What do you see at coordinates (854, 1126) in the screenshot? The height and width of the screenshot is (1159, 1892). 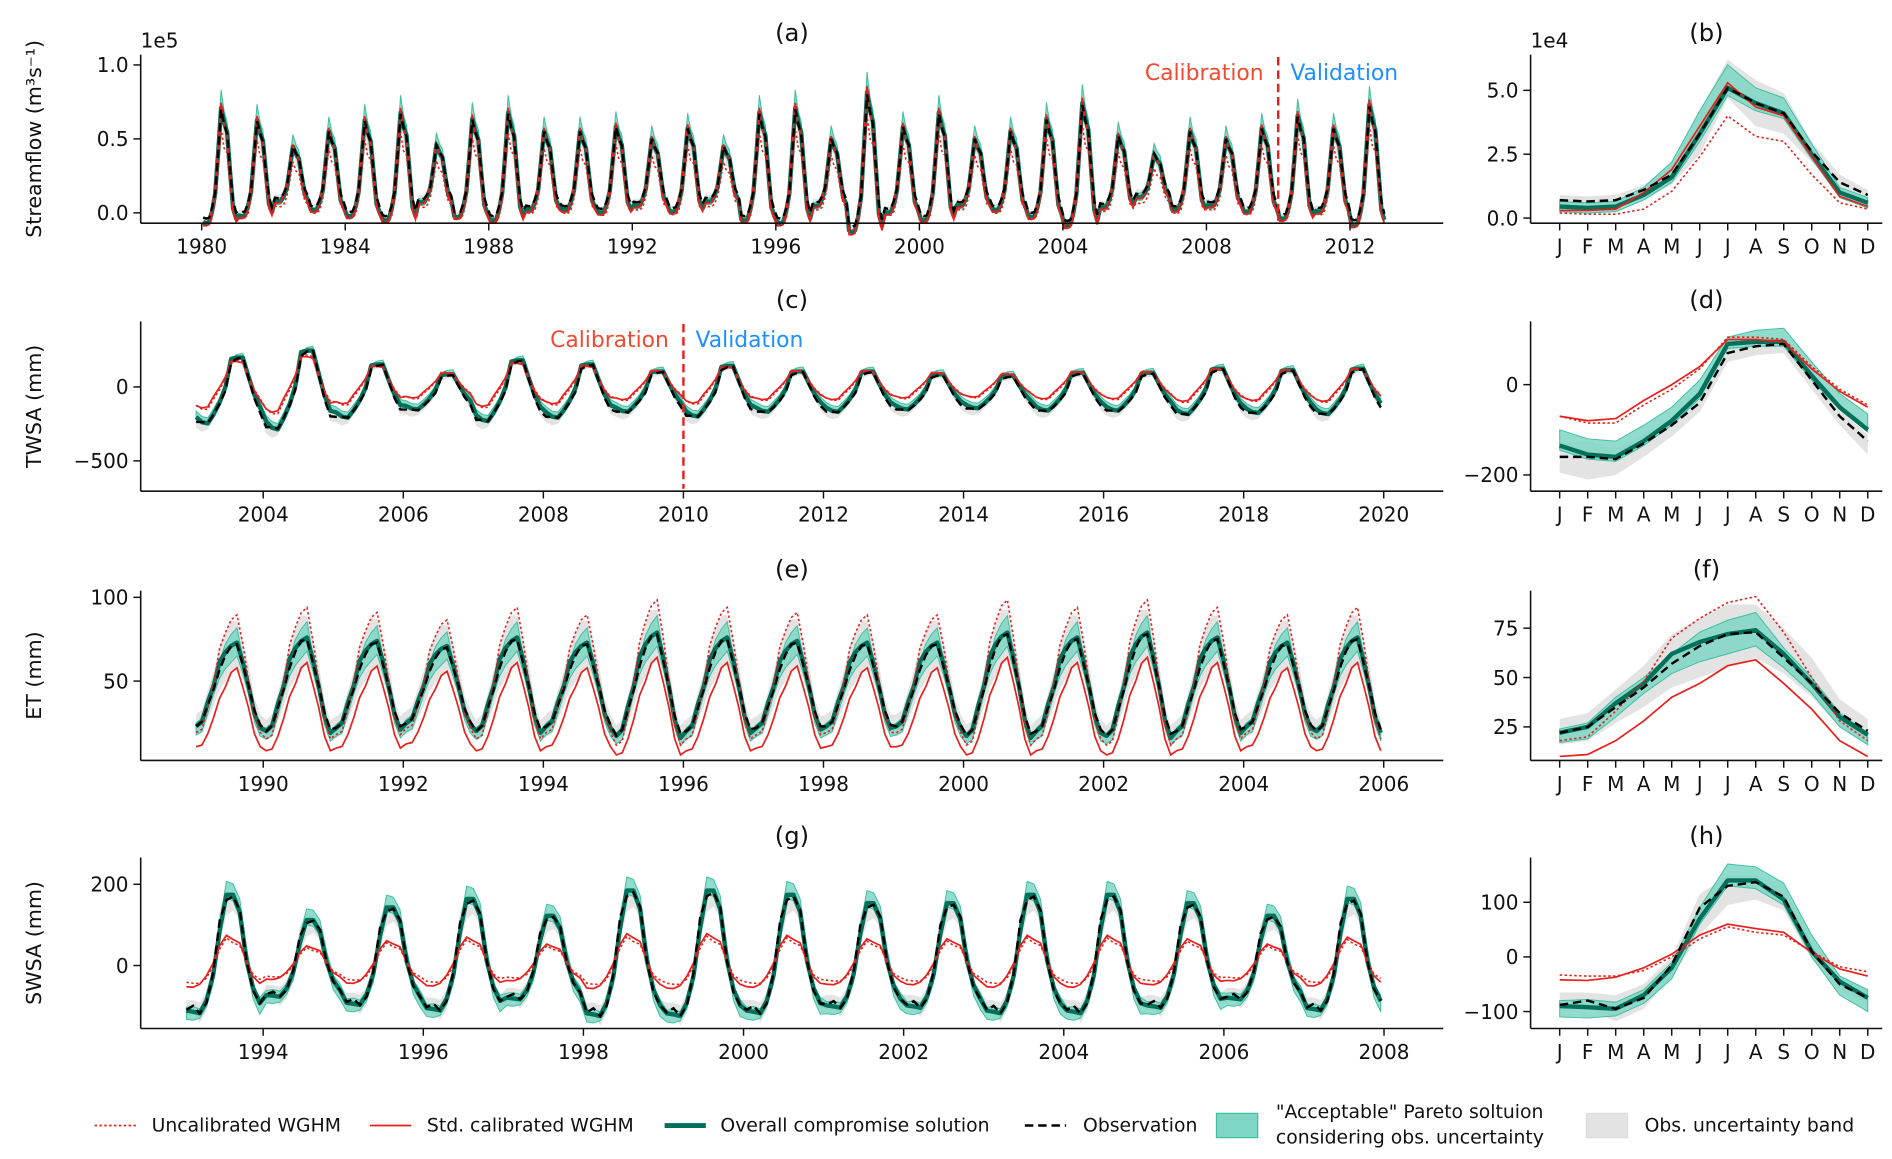 I see `legend-label: Overall compromise solution` at bounding box center [854, 1126].